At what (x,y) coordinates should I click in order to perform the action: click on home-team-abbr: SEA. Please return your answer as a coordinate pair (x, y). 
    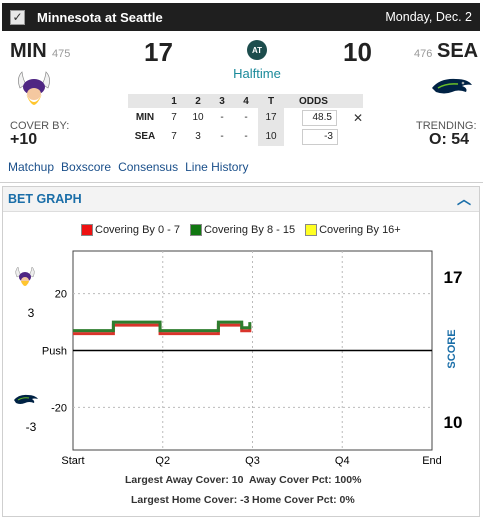
    Looking at the image, I should click on (458, 51).